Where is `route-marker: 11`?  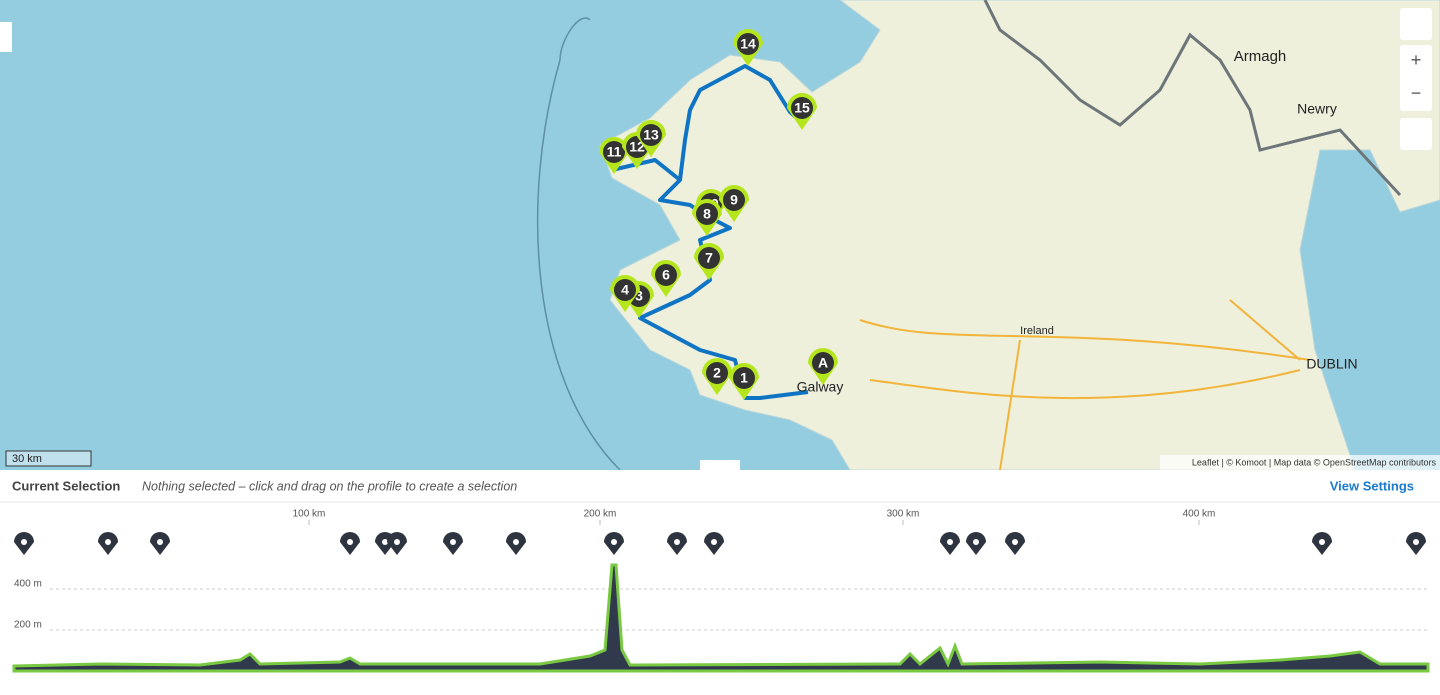 route-marker: 11 is located at coordinates (614, 155).